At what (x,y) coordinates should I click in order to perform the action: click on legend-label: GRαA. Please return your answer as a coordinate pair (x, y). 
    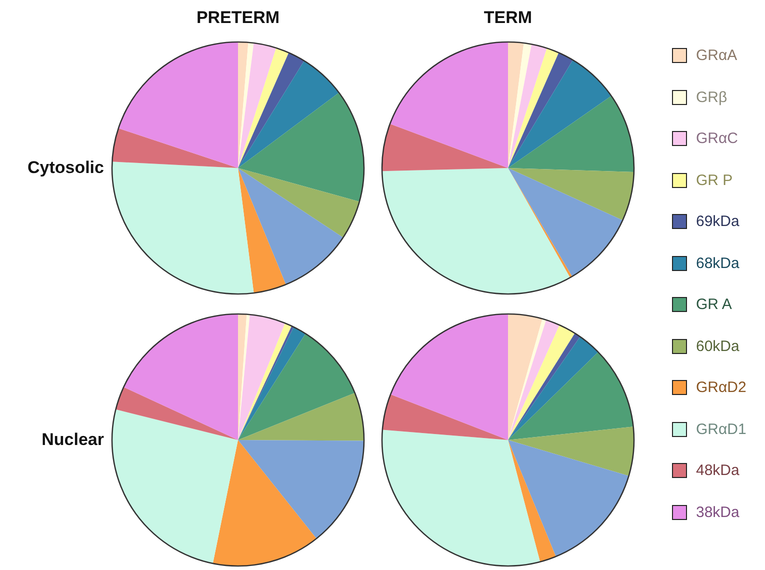
    Looking at the image, I should click on (717, 55).